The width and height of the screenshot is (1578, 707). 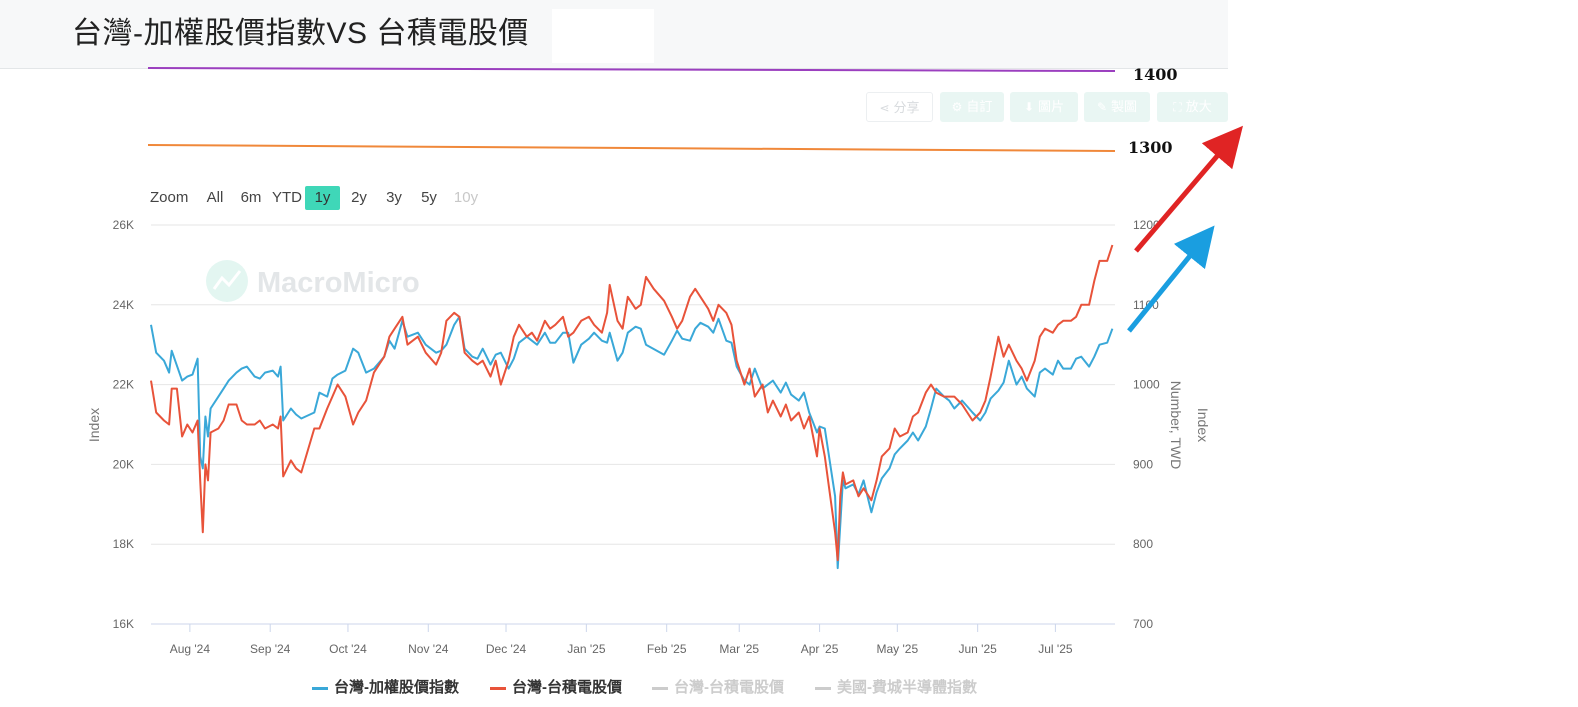 I want to click on watermark: MacroMicro, so click(x=313, y=281).